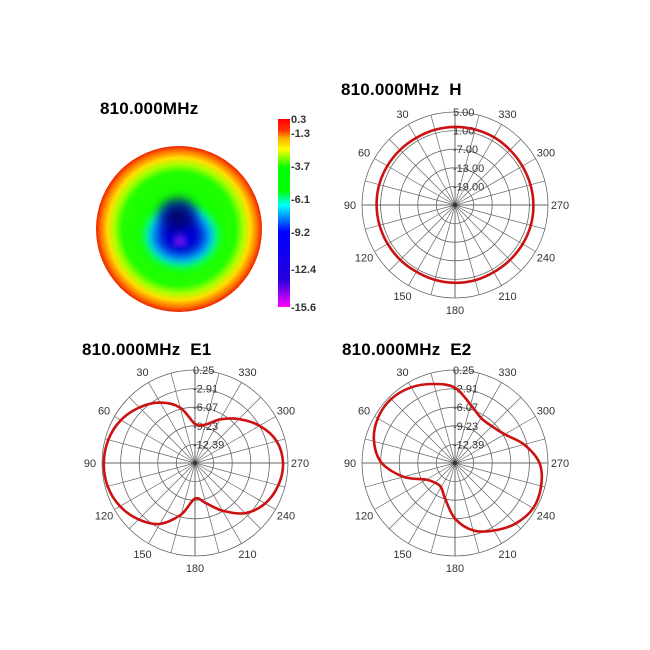  What do you see at coordinates (300, 200) in the screenshot?
I see `colorbar-tick-label: -6.1` at bounding box center [300, 200].